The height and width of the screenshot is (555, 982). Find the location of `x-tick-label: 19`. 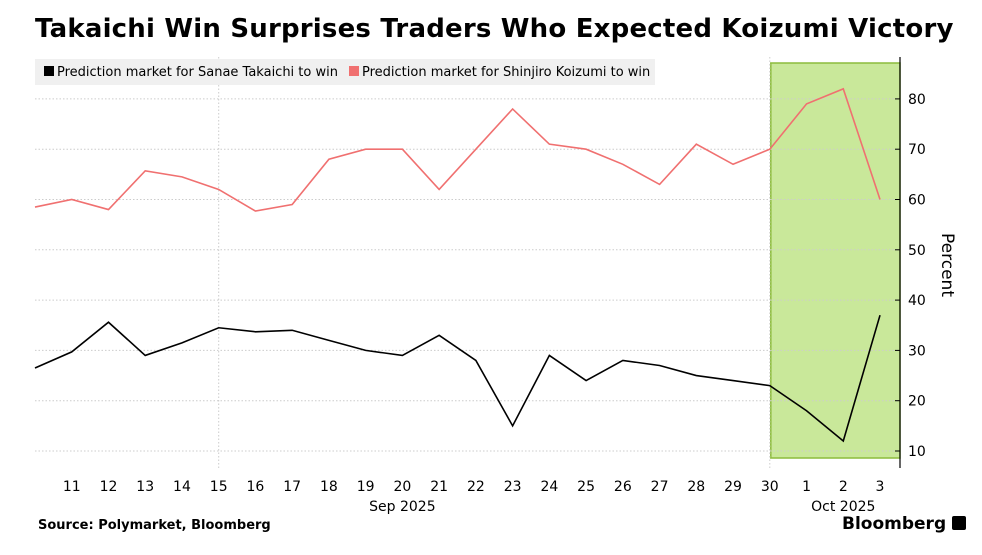

x-tick-label: 19 is located at coordinates (366, 487).